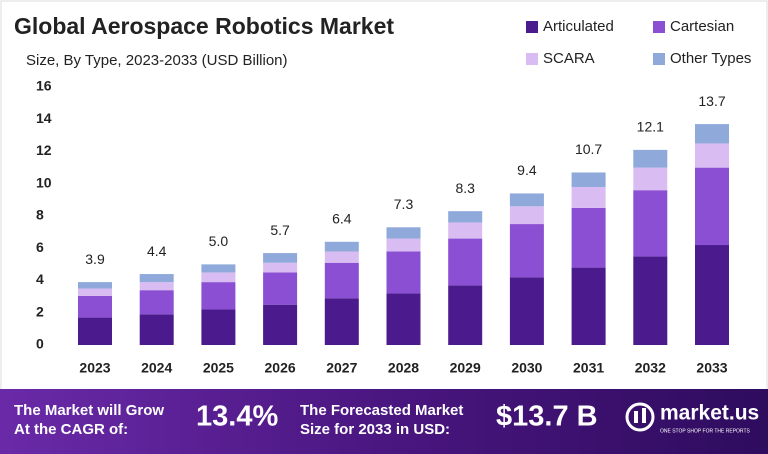  I want to click on forecast-value: $13.7 B, so click(547, 417).